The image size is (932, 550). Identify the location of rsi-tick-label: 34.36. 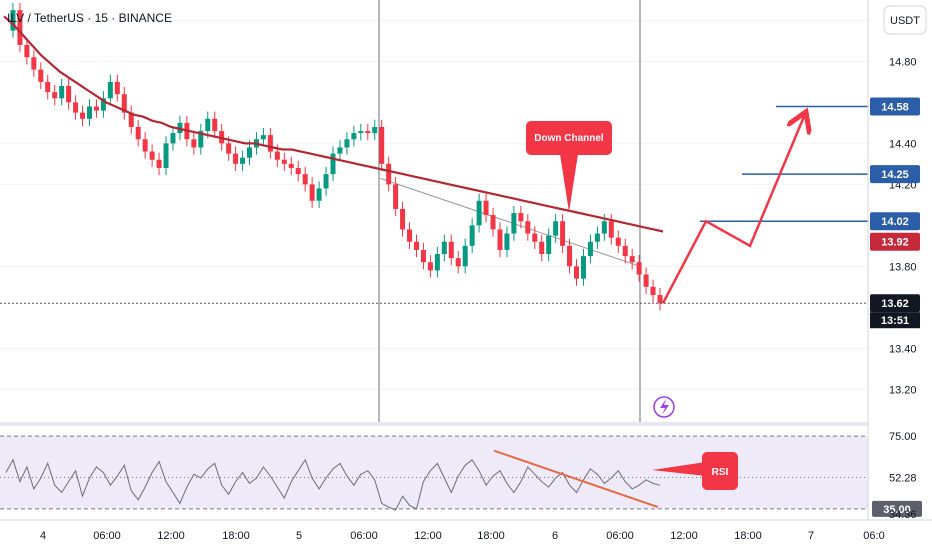
(903, 515).